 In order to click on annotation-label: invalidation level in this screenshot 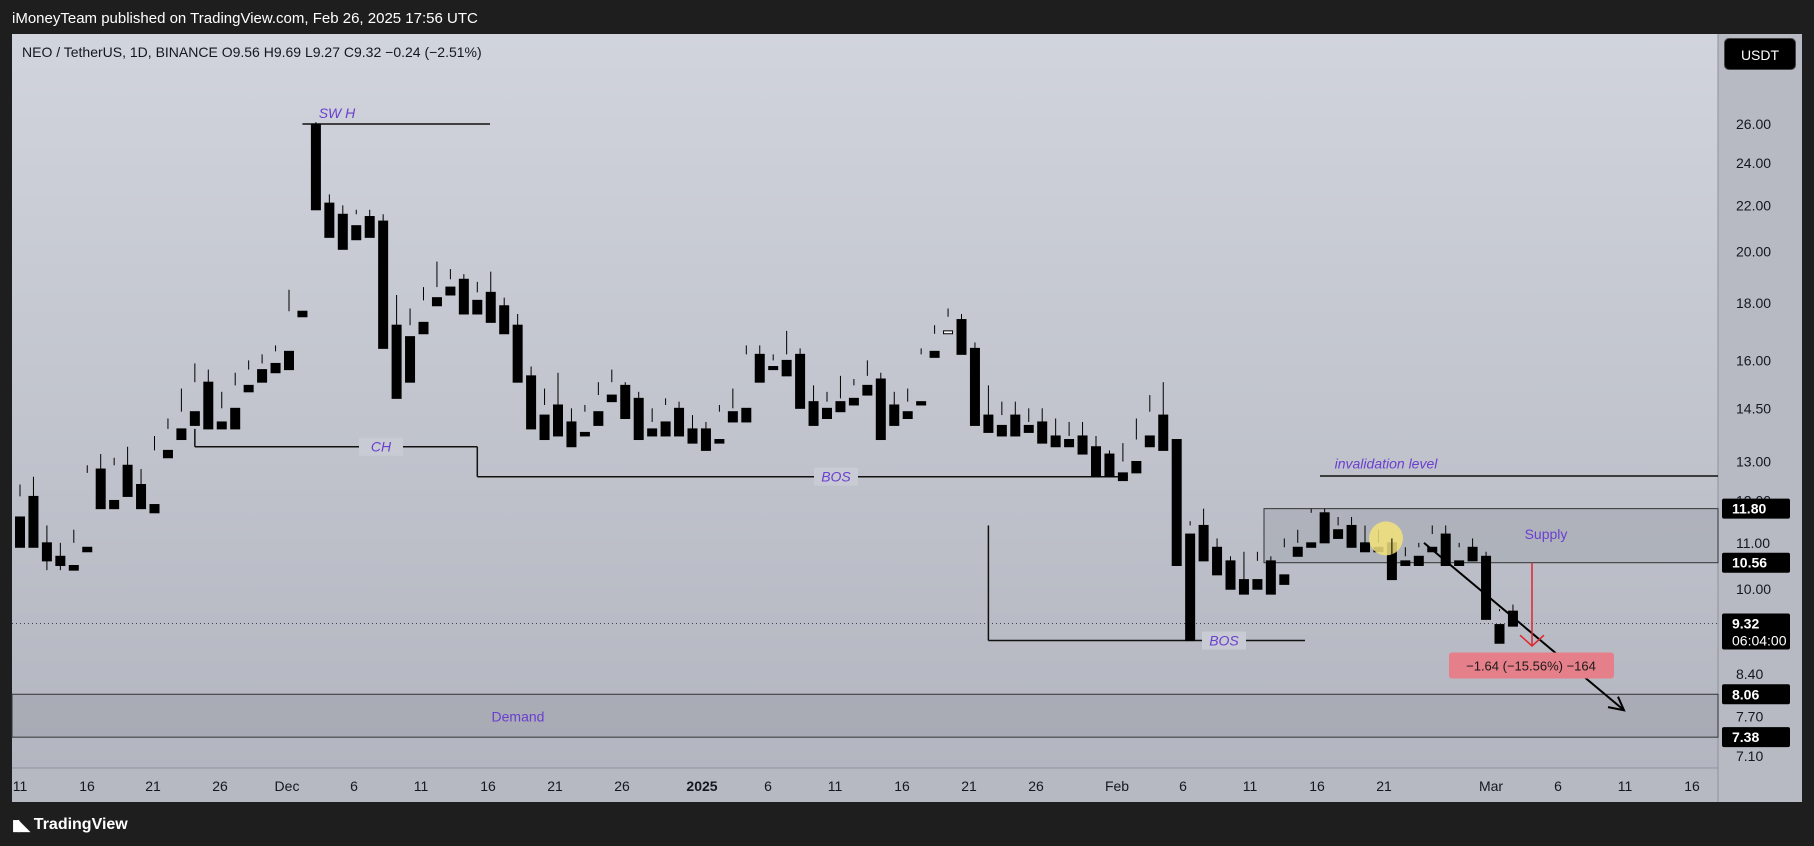, I will do `click(1387, 463)`.